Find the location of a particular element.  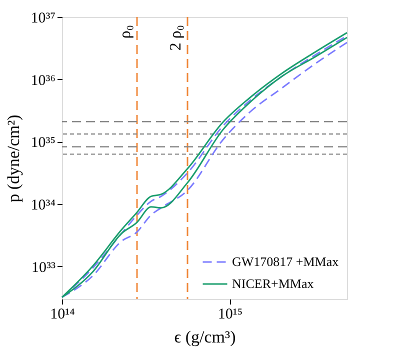

ref-line-label: 2 ρ₀ is located at coordinates (176, 38).